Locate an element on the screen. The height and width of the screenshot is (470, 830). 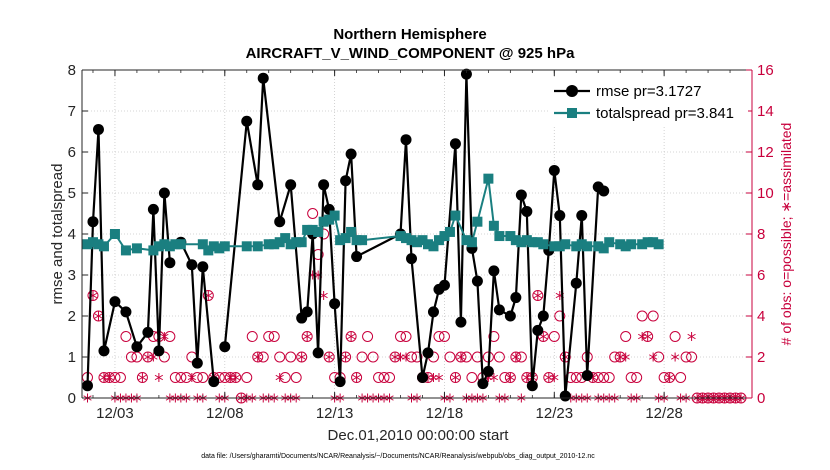
y-left-tick-label: 4 is located at coordinates (72, 234).